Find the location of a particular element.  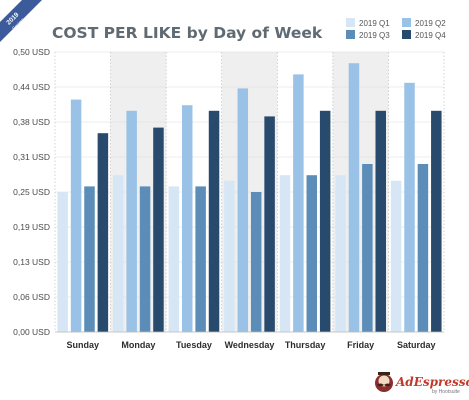

bar-saturday-2019-q4 is located at coordinates (436, 221).